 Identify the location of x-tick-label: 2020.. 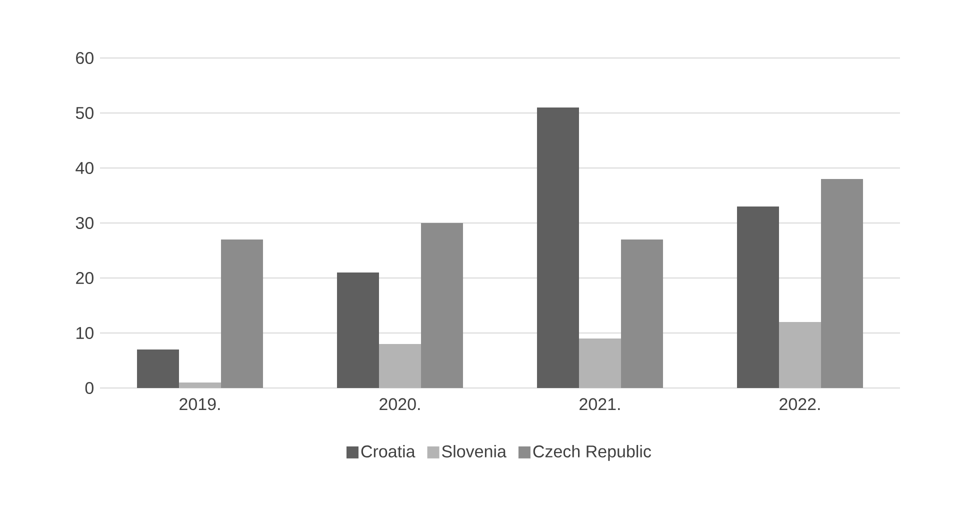
(400, 404).